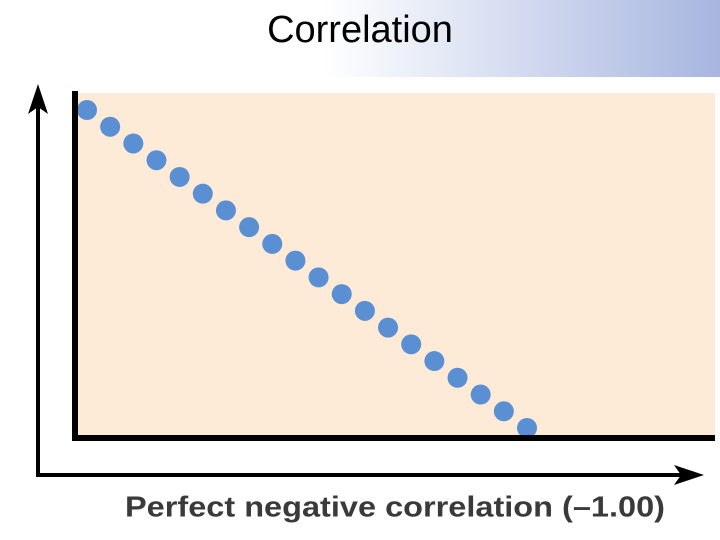 This screenshot has width=720, height=540. I want to click on x-arrowhead, so click(689, 475).